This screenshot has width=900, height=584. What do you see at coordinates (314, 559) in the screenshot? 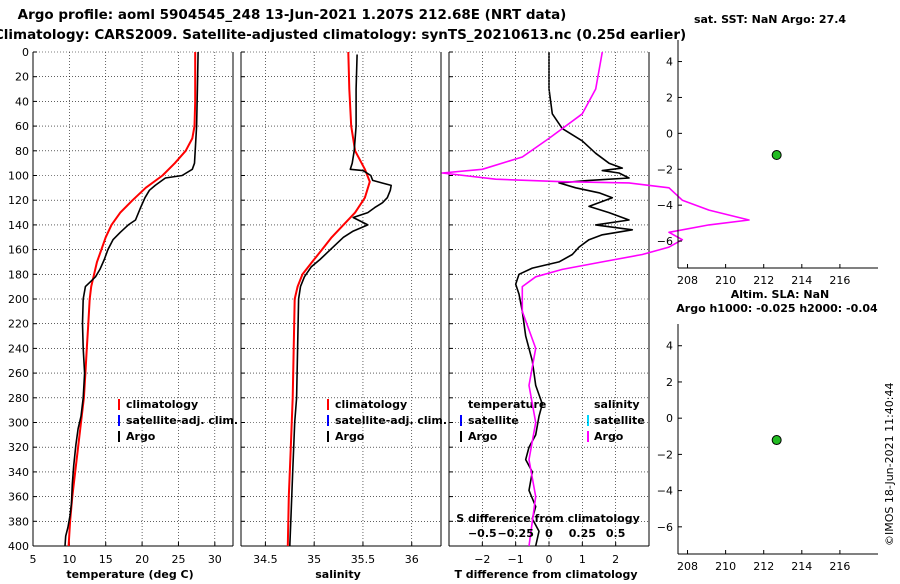
I see `salinity-x-tick-label: 35` at bounding box center [314, 559].